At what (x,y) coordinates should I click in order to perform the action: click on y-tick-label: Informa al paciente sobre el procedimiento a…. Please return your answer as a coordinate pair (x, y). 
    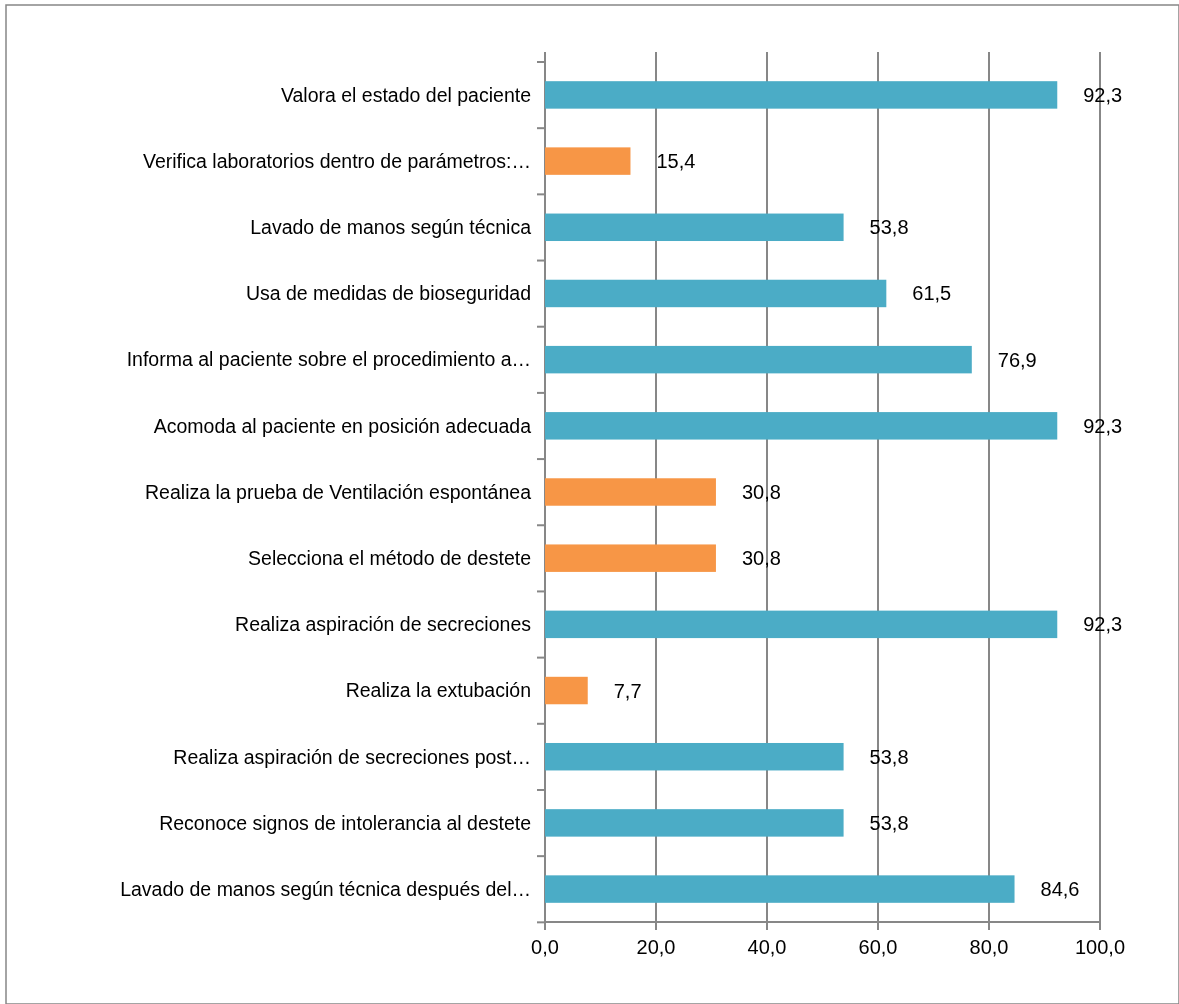
    Looking at the image, I should click on (328, 359).